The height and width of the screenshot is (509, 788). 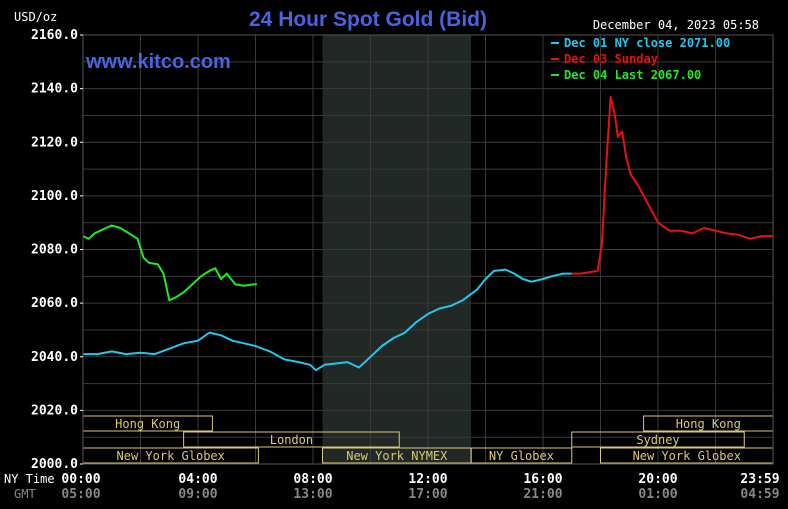 What do you see at coordinates (657, 494) in the screenshot?
I see `x-tick-label-gmt: 01:00` at bounding box center [657, 494].